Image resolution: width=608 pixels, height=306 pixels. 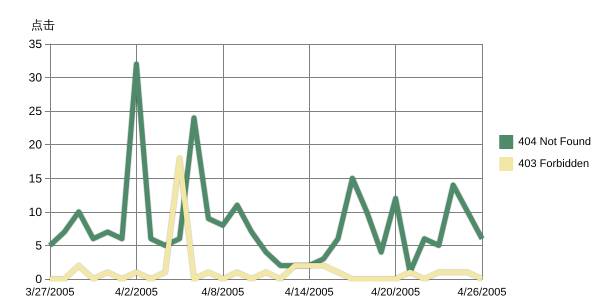 I want to click on y-tick-label: 20, so click(x=35, y=145).